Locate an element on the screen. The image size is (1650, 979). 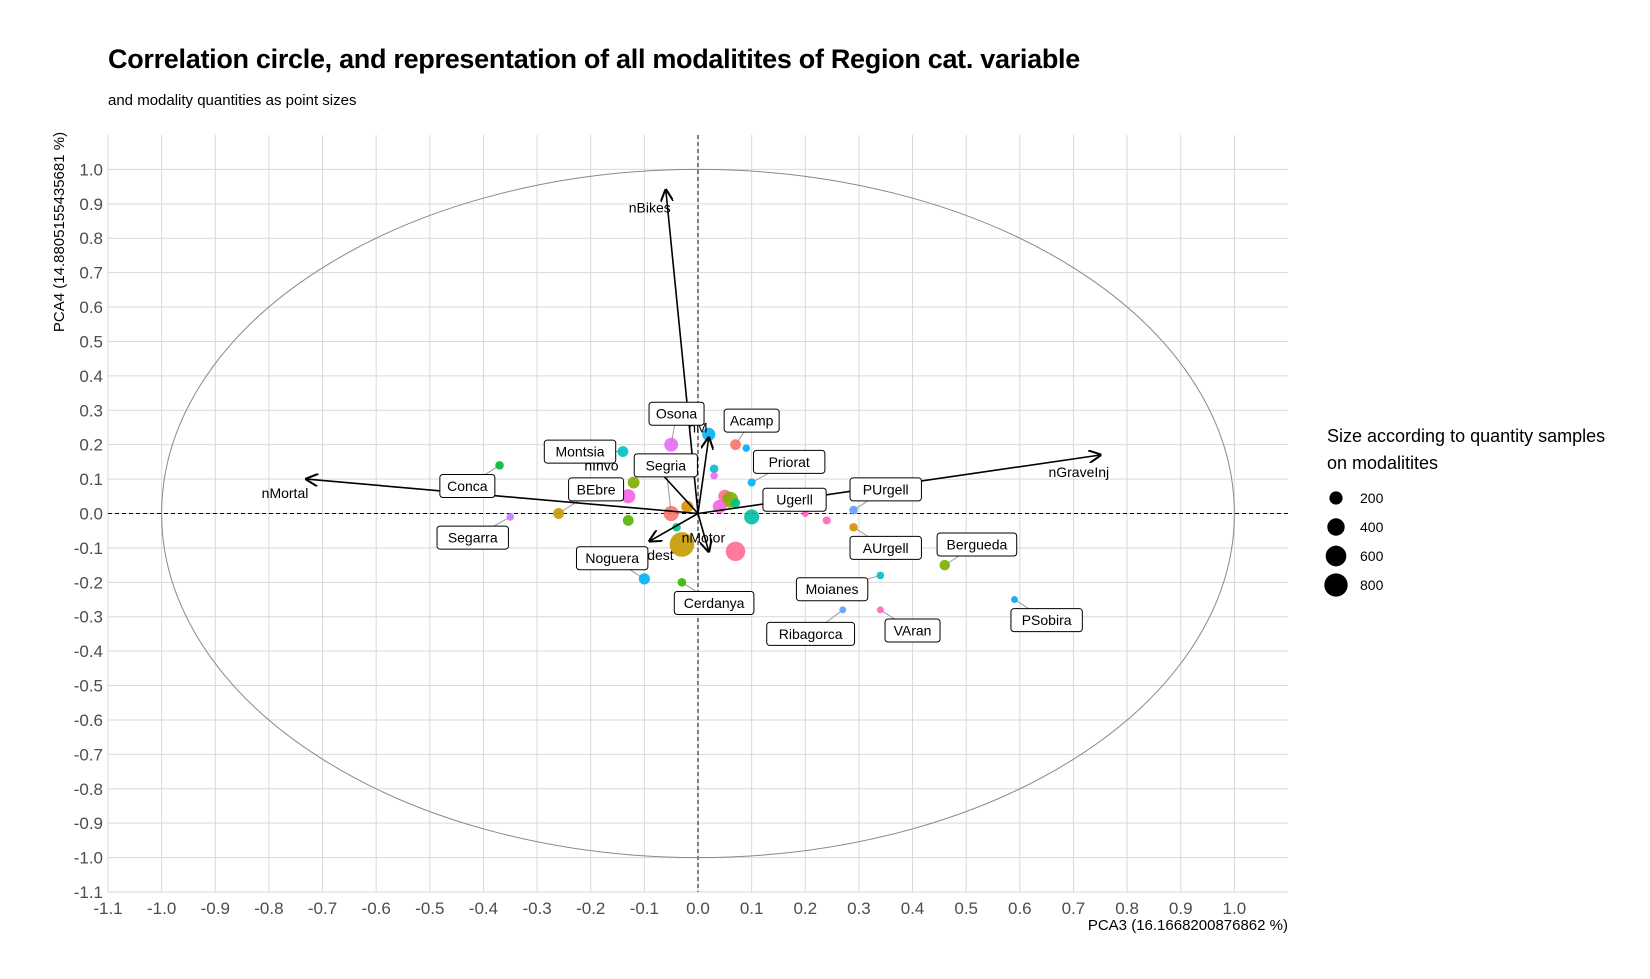
legend-entry-label: 600 is located at coordinates (1372, 556).